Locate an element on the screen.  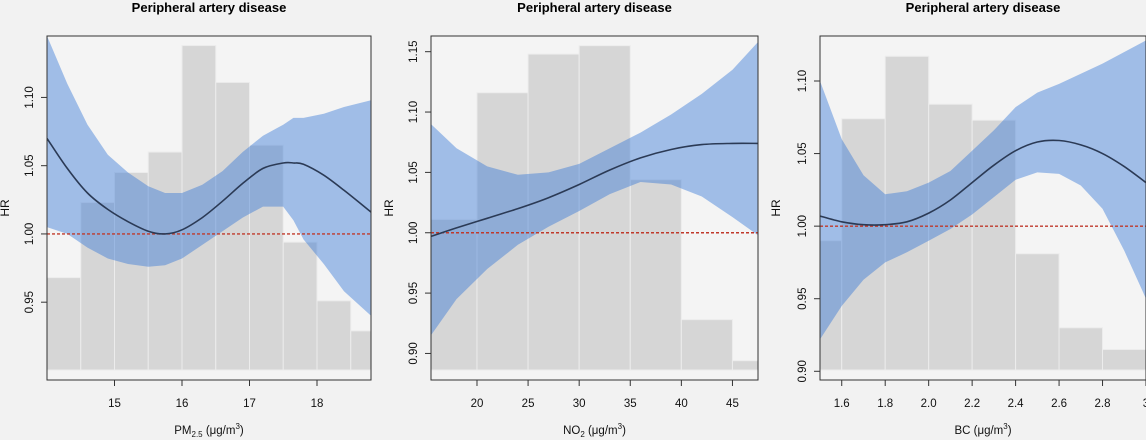
x-tick-label: 2.2 is located at coordinates (972, 404).